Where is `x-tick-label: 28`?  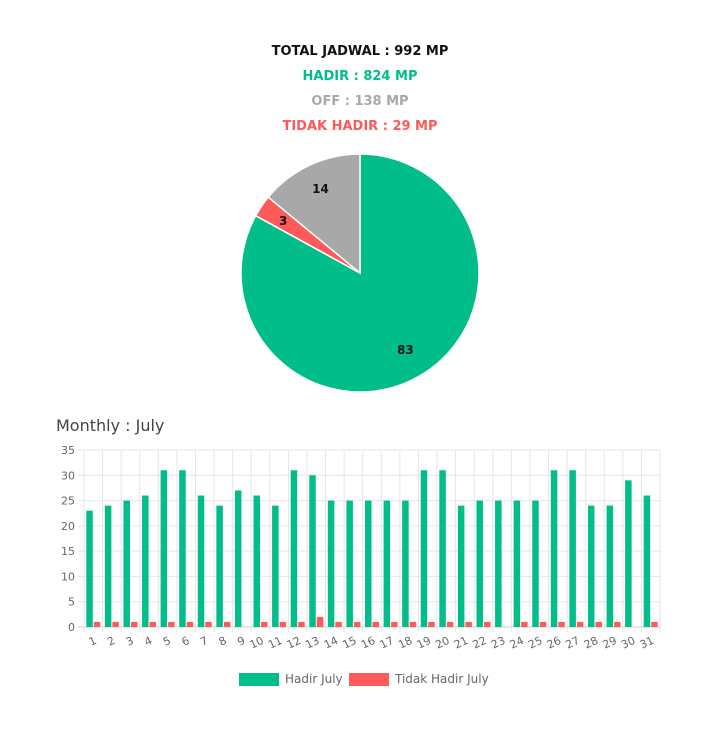
x-tick-label: 28 is located at coordinates (591, 643).